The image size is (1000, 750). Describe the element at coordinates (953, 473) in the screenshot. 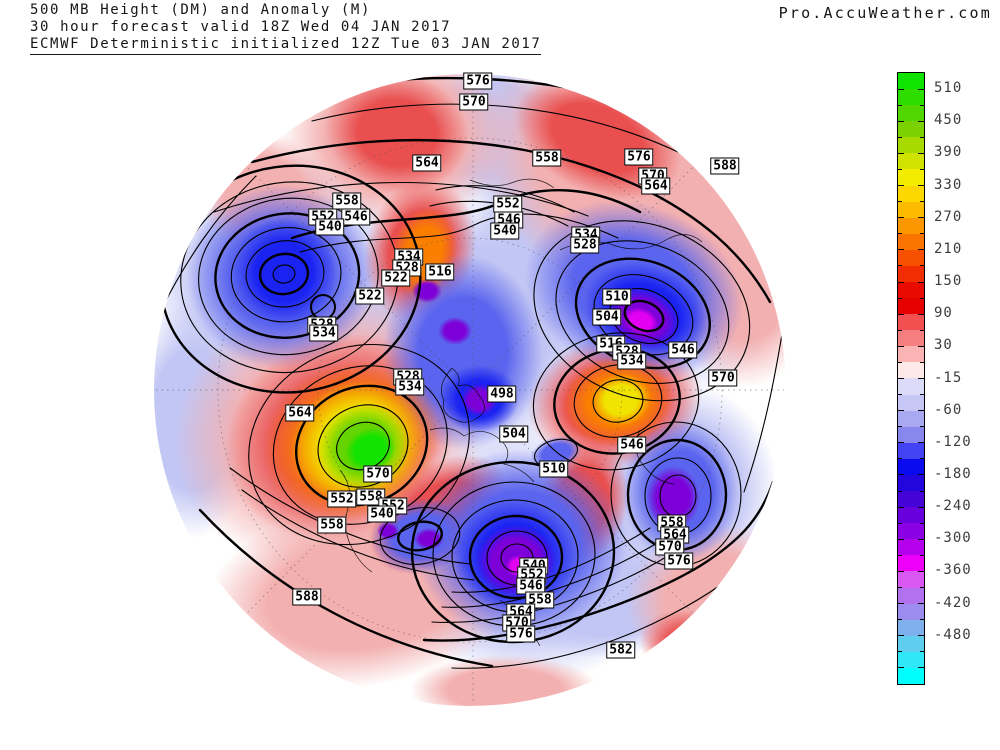

I see `colorbar-label--180: -180` at that location.